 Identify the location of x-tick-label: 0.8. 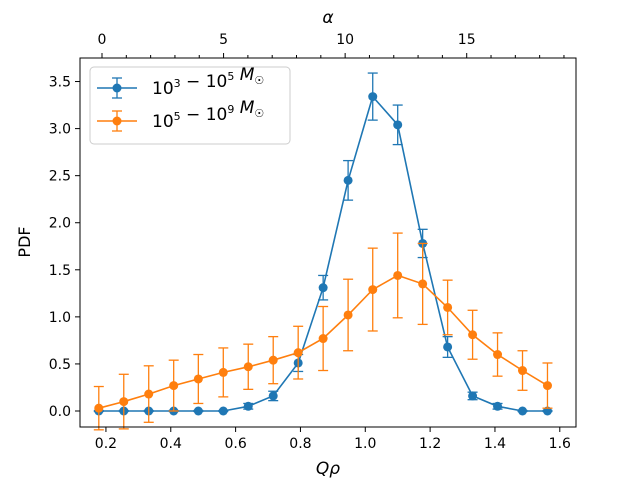
(300, 444).